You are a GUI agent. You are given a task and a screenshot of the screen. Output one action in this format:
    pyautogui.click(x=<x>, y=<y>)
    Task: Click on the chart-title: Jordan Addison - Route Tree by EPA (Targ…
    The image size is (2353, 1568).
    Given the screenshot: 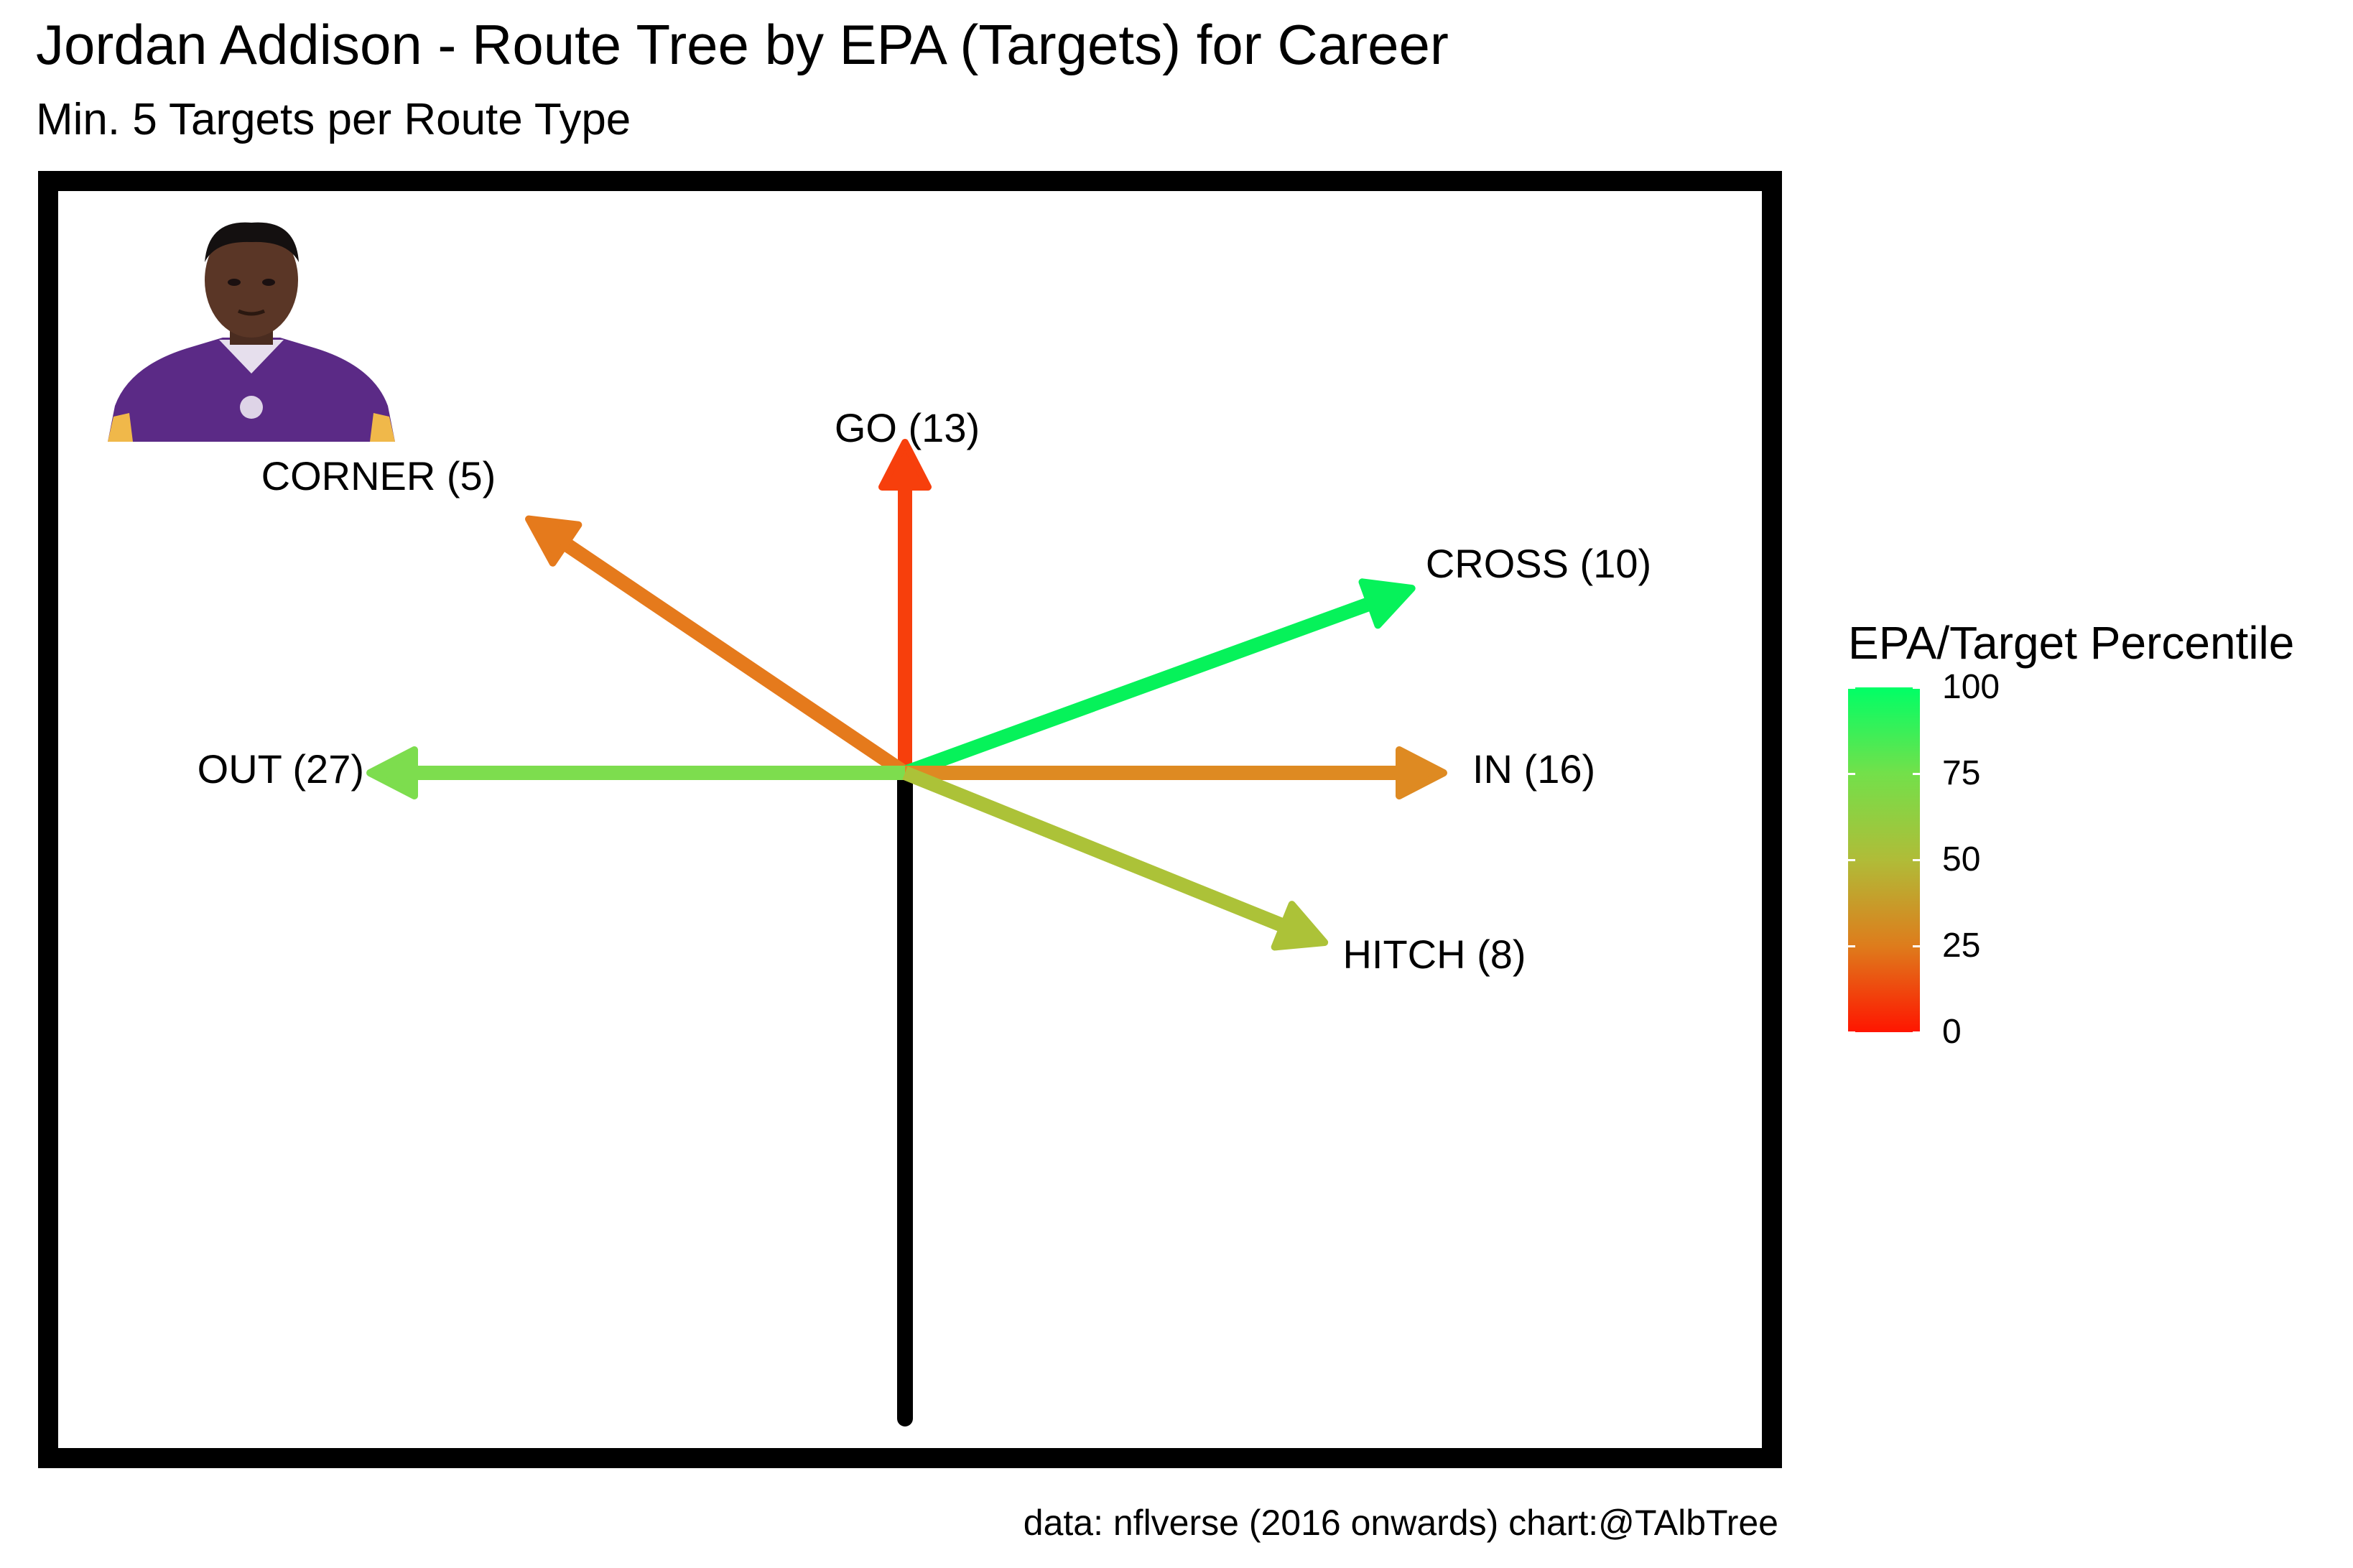 What is the action you would take?
    pyautogui.click(x=742, y=45)
    